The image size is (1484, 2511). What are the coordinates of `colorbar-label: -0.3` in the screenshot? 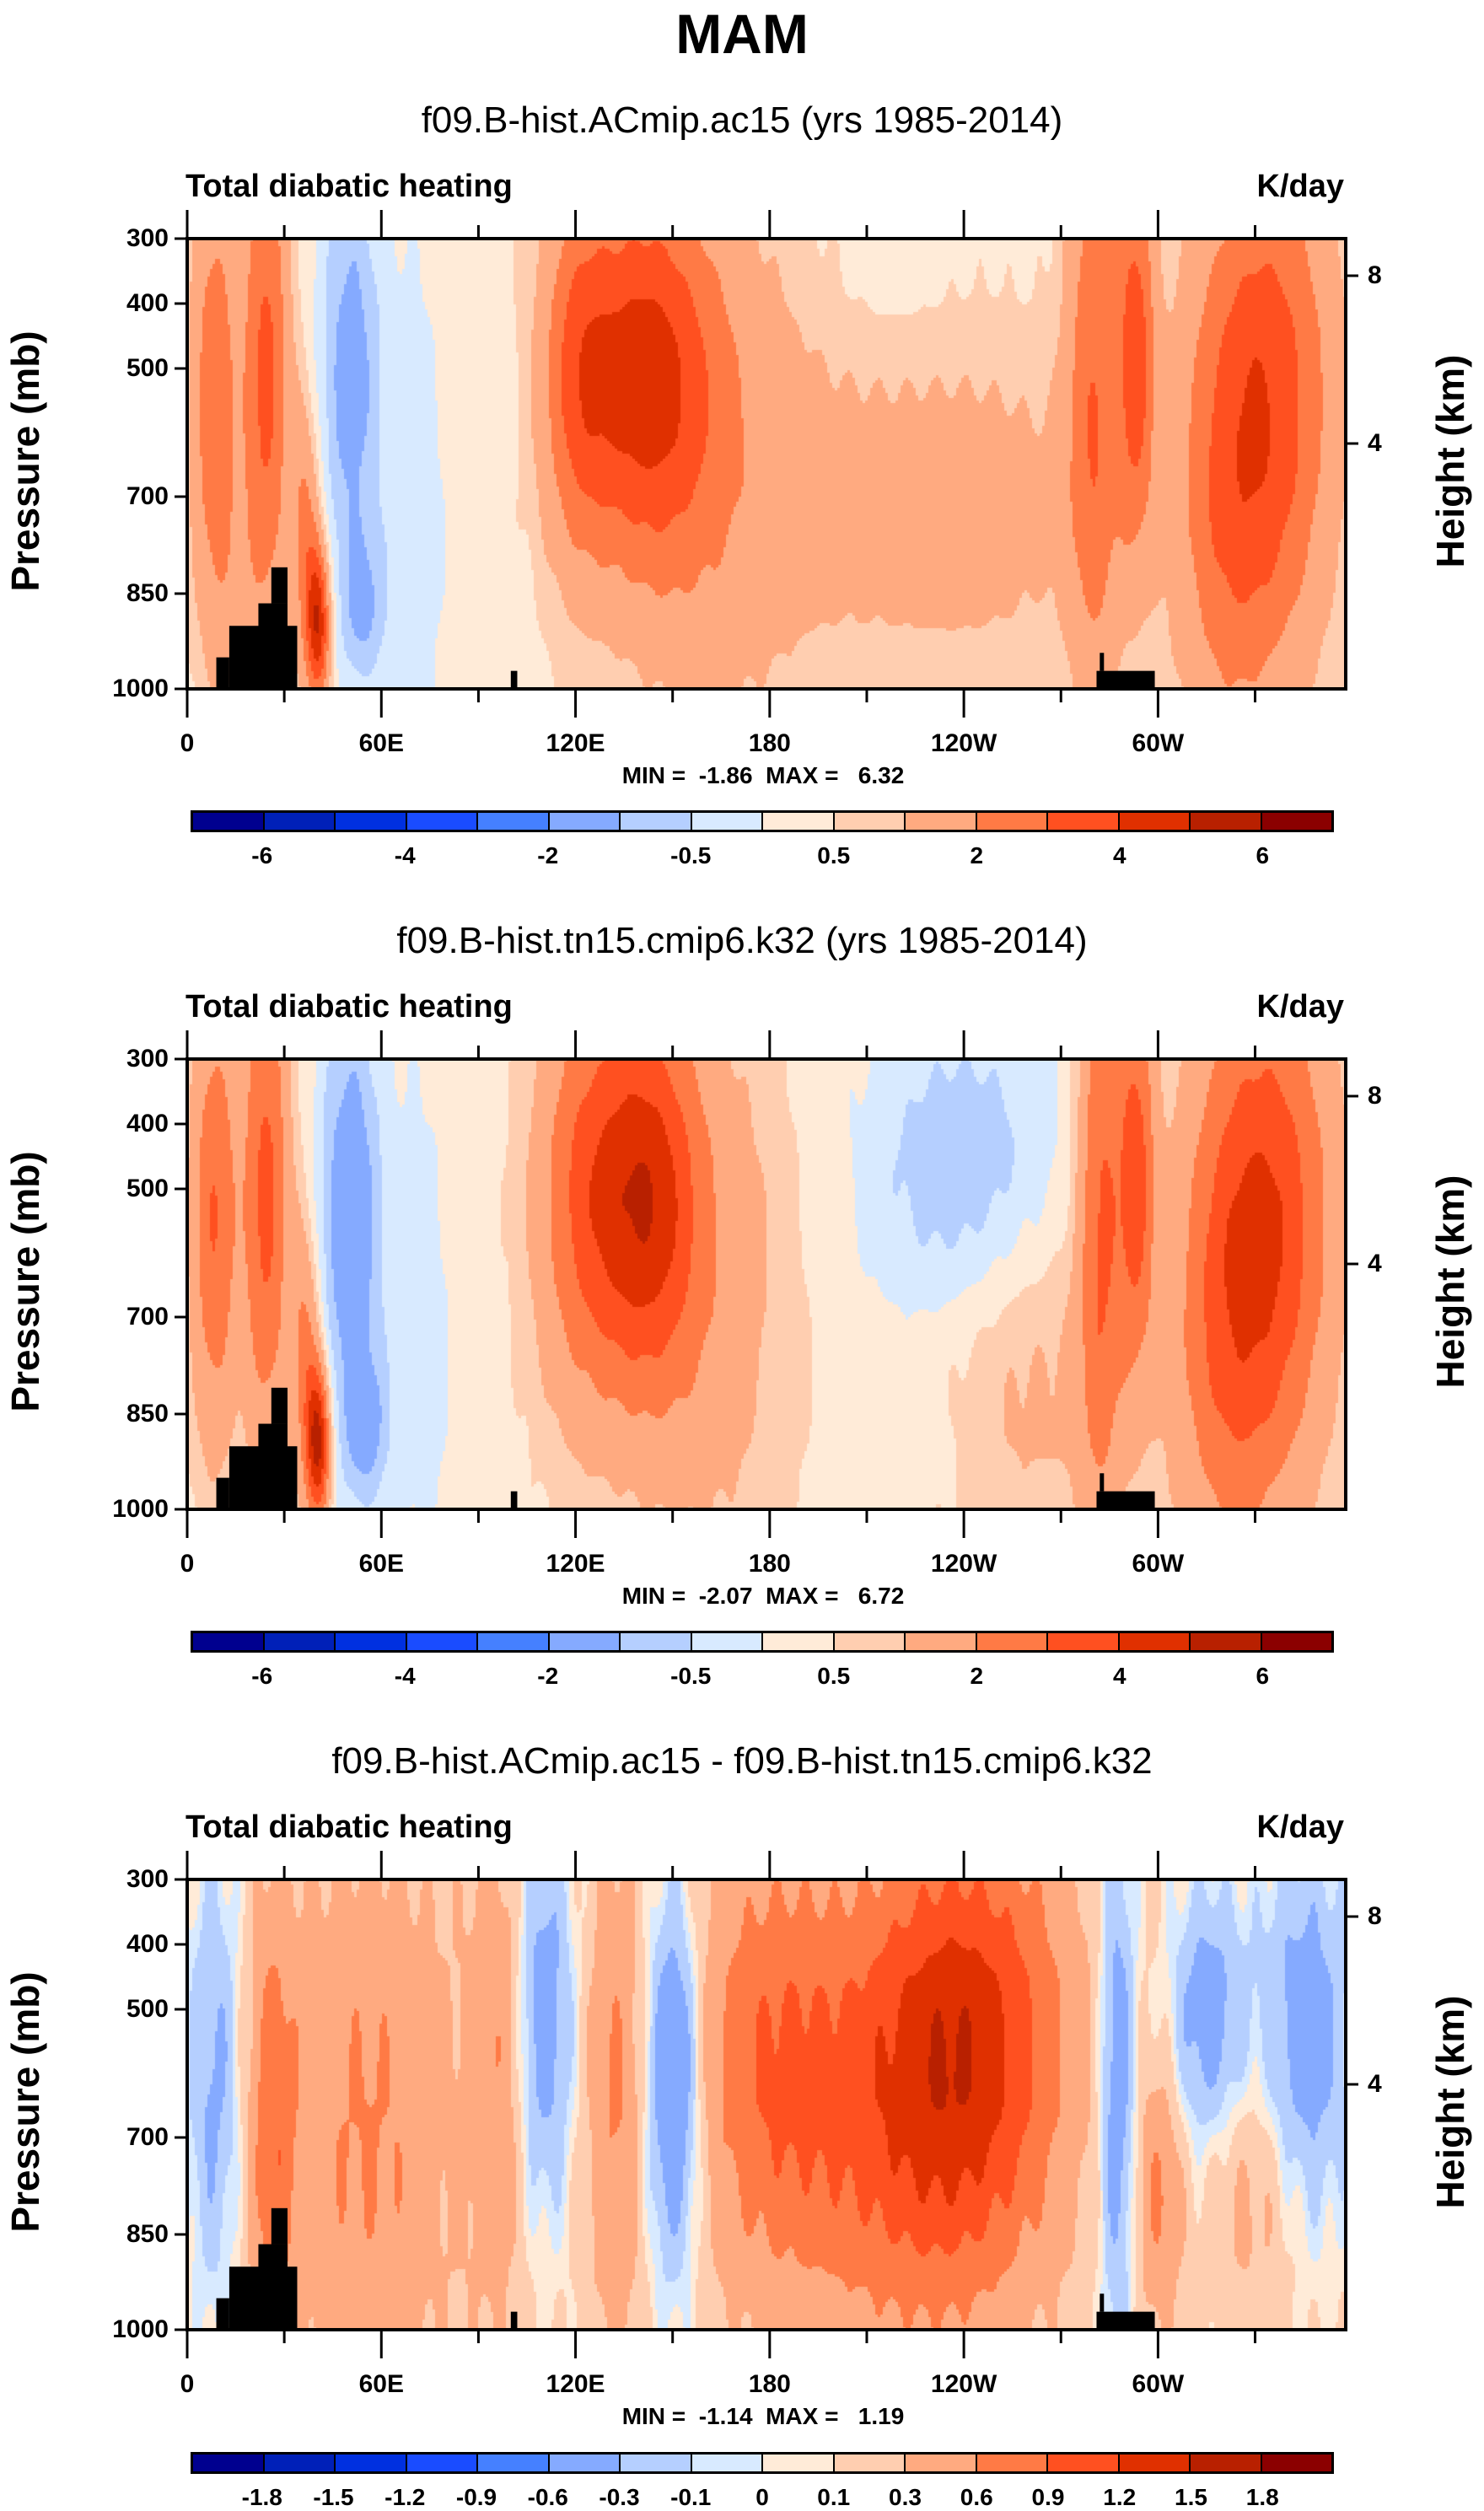 It's located at (619, 2497).